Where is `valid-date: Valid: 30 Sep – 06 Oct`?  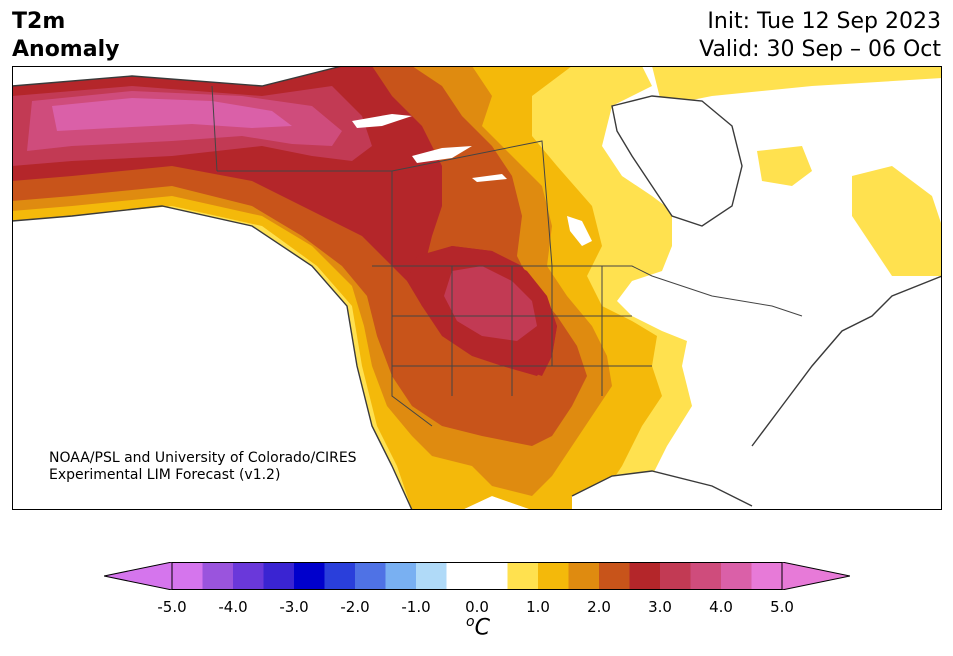
valid-date: Valid: 30 Sep – 06 Oct is located at coordinates (820, 49).